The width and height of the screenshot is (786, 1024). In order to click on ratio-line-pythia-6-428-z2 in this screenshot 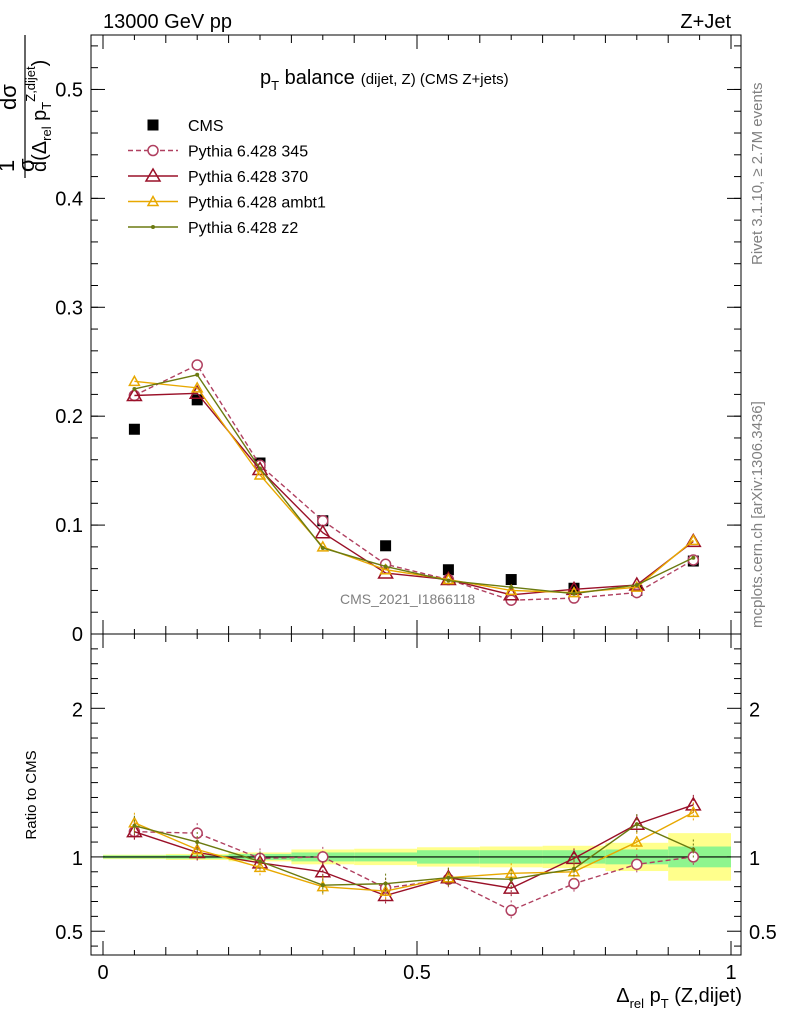, I will do `click(414, 854)`.